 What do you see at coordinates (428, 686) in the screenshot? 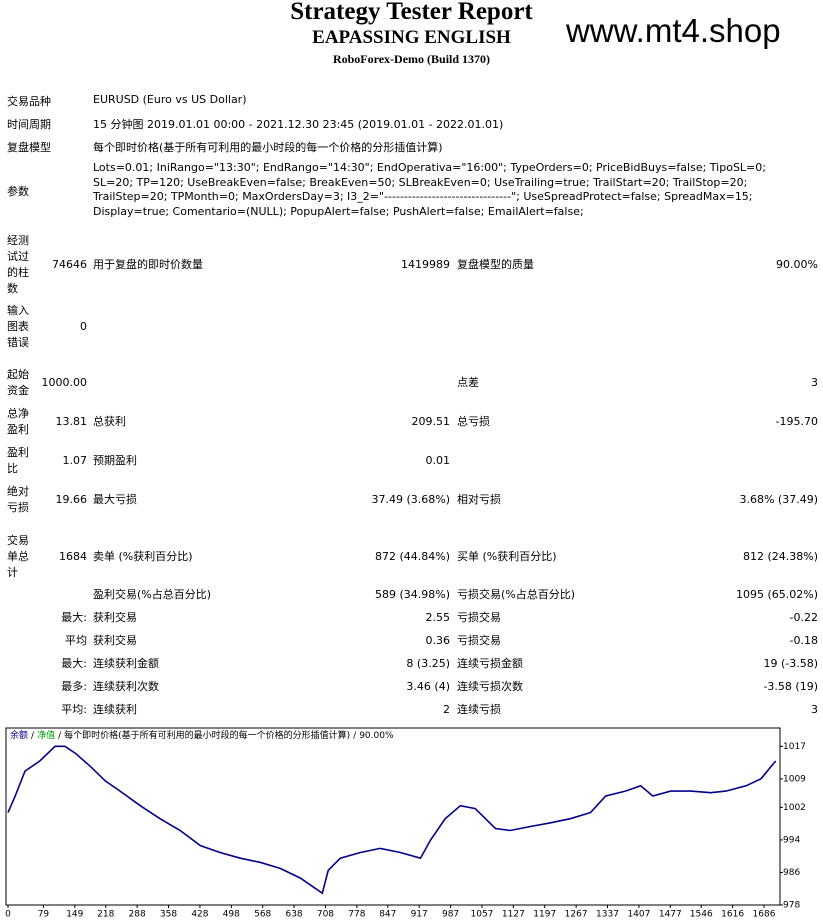
I see `stat-value-text: 3.46 (4)` at bounding box center [428, 686].